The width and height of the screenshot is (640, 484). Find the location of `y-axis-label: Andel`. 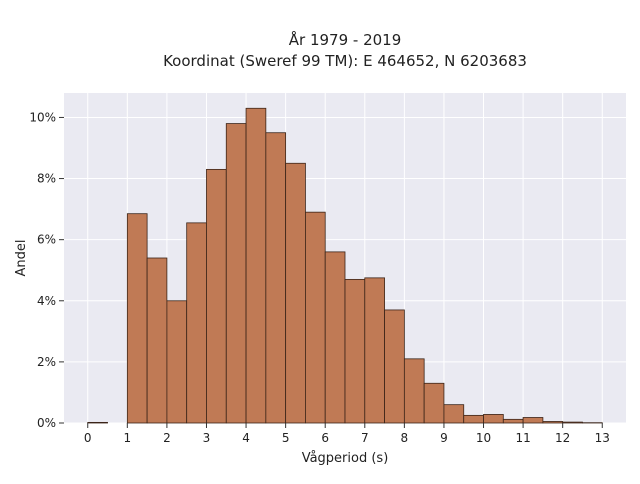

y-axis-label: Andel is located at coordinates (21, 258).